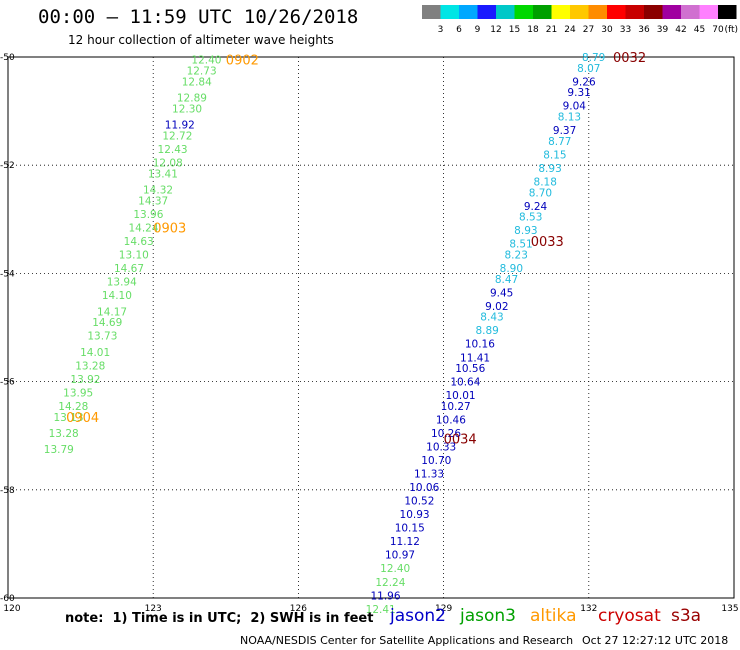 The width and height of the screenshot is (740, 650). I want to click on wave-height-value: 8.79, so click(593, 58).